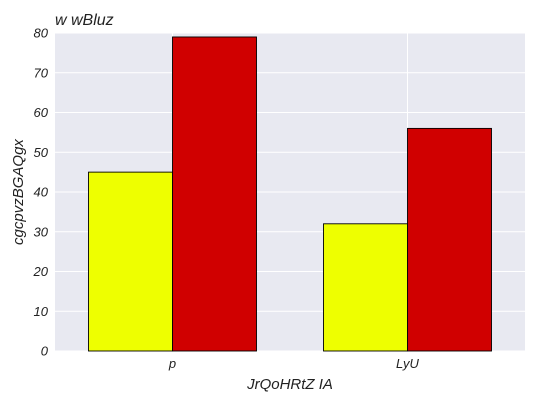  What do you see at coordinates (45, 351) in the screenshot?
I see `y-tick-label-0: 0` at bounding box center [45, 351].